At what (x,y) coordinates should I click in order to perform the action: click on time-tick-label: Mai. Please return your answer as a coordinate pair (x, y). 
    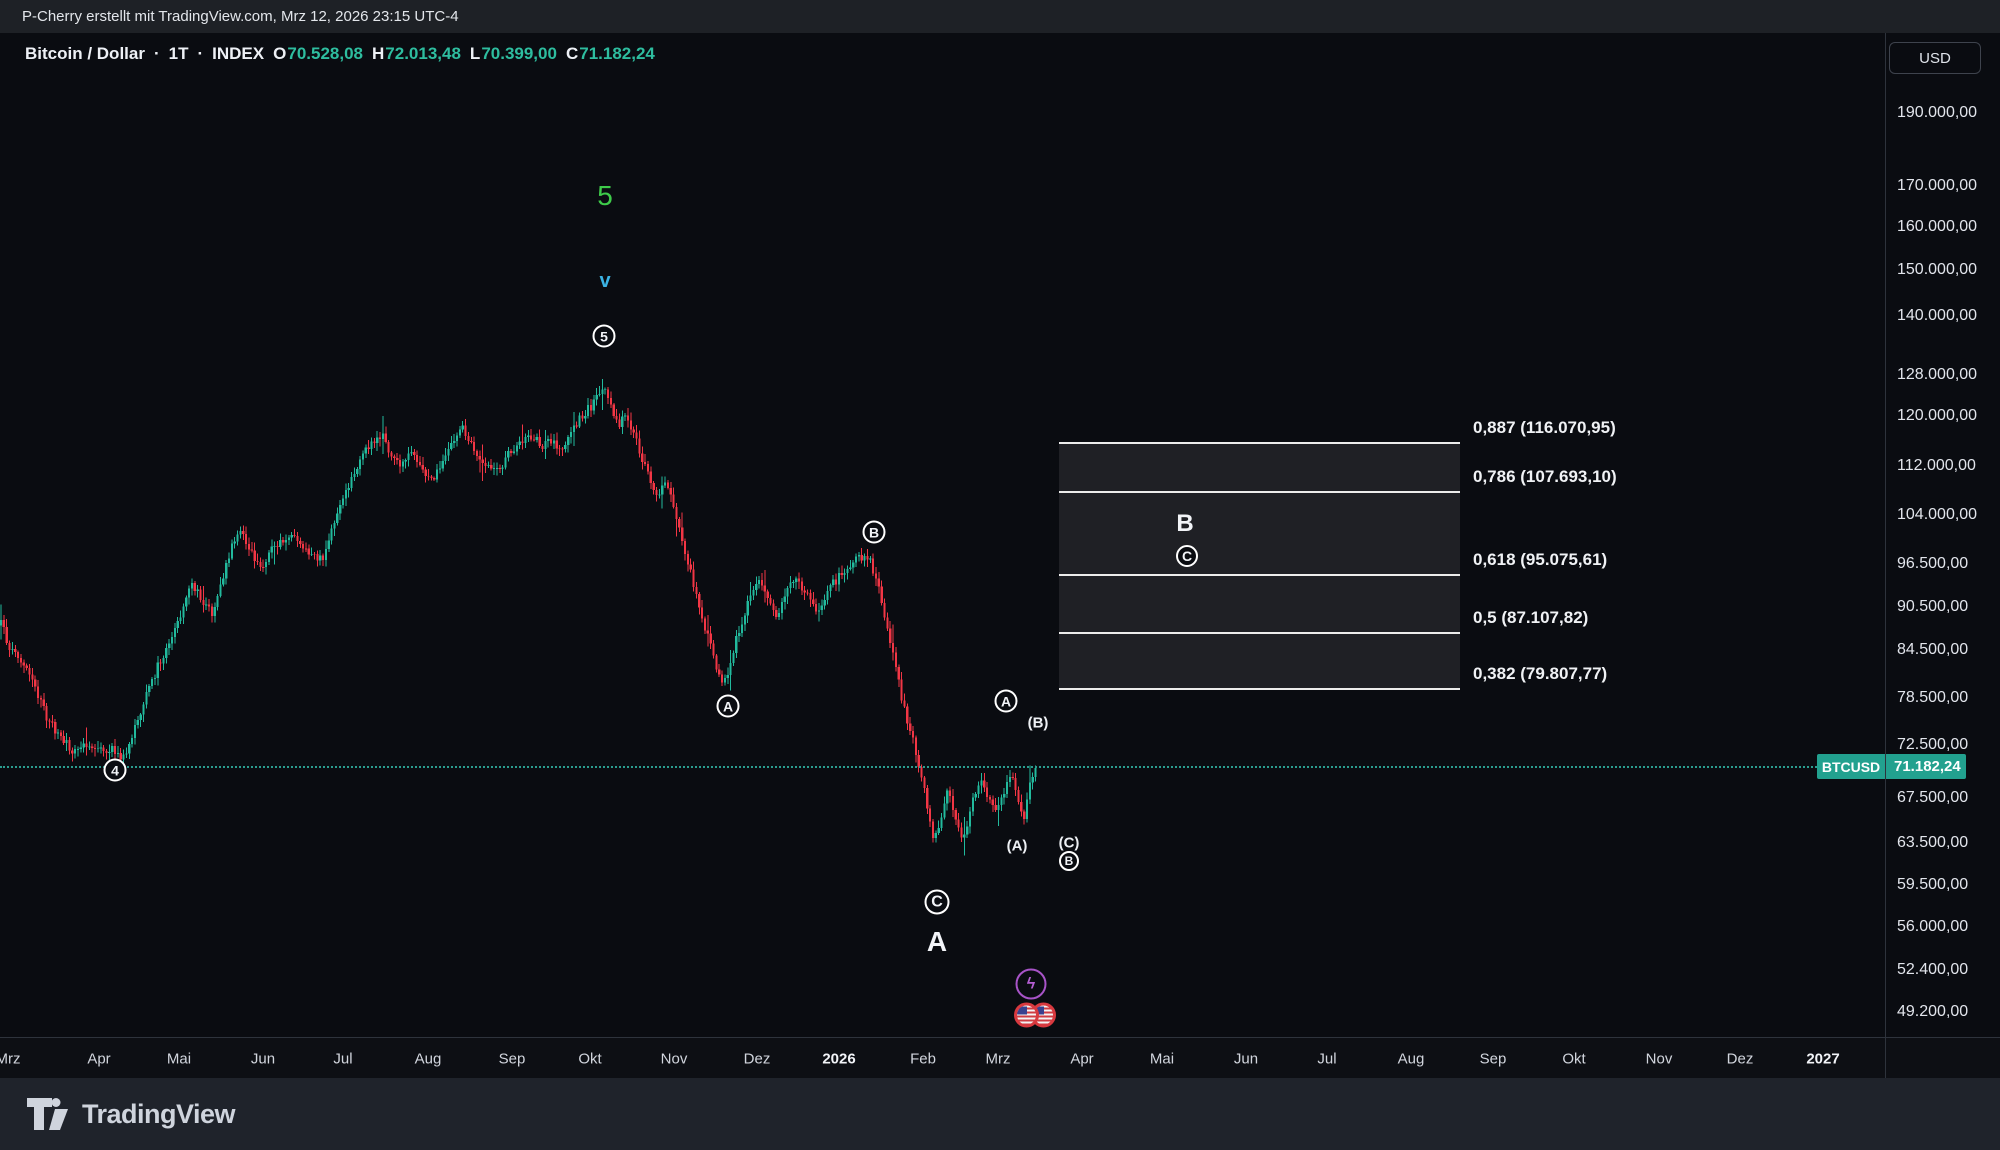
    Looking at the image, I should click on (179, 1058).